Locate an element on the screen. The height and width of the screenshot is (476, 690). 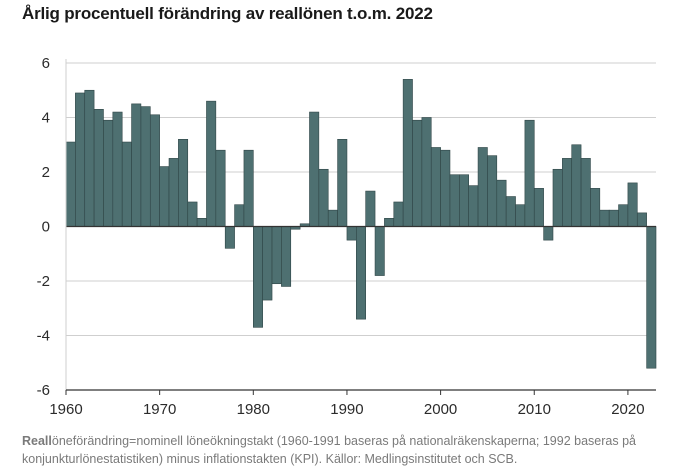
x-tick-label: 2020 is located at coordinates (627, 409).